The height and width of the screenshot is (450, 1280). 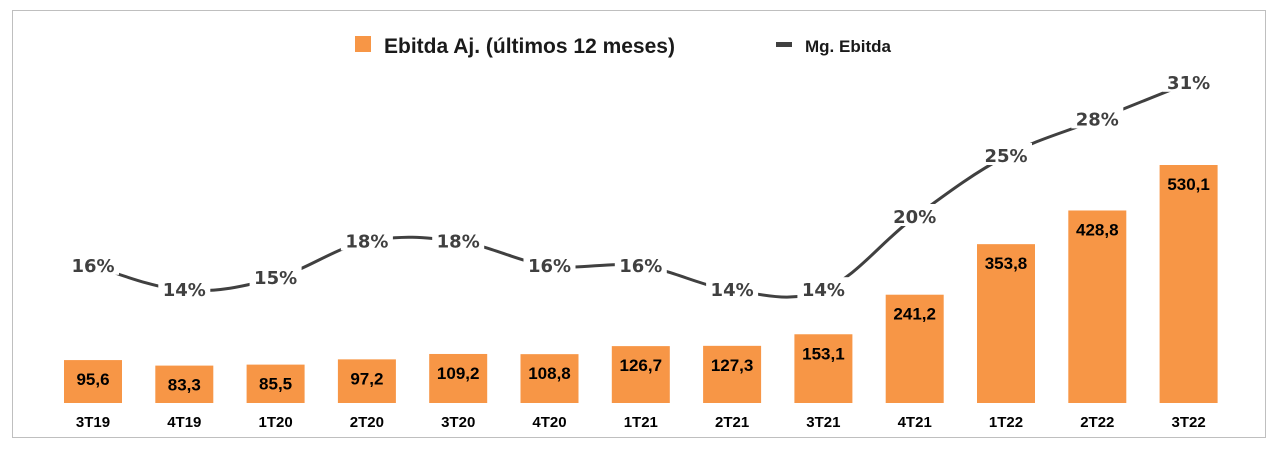 I want to click on category-label-2t21: 2T21, so click(x=732, y=422).